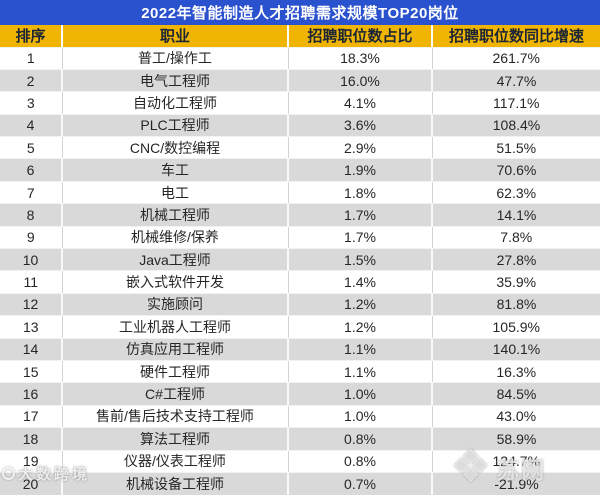  What do you see at coordinates (515, 461) in the screenshot?
I see `growth-cell: 124.7%` at bounding box center [515, 461].